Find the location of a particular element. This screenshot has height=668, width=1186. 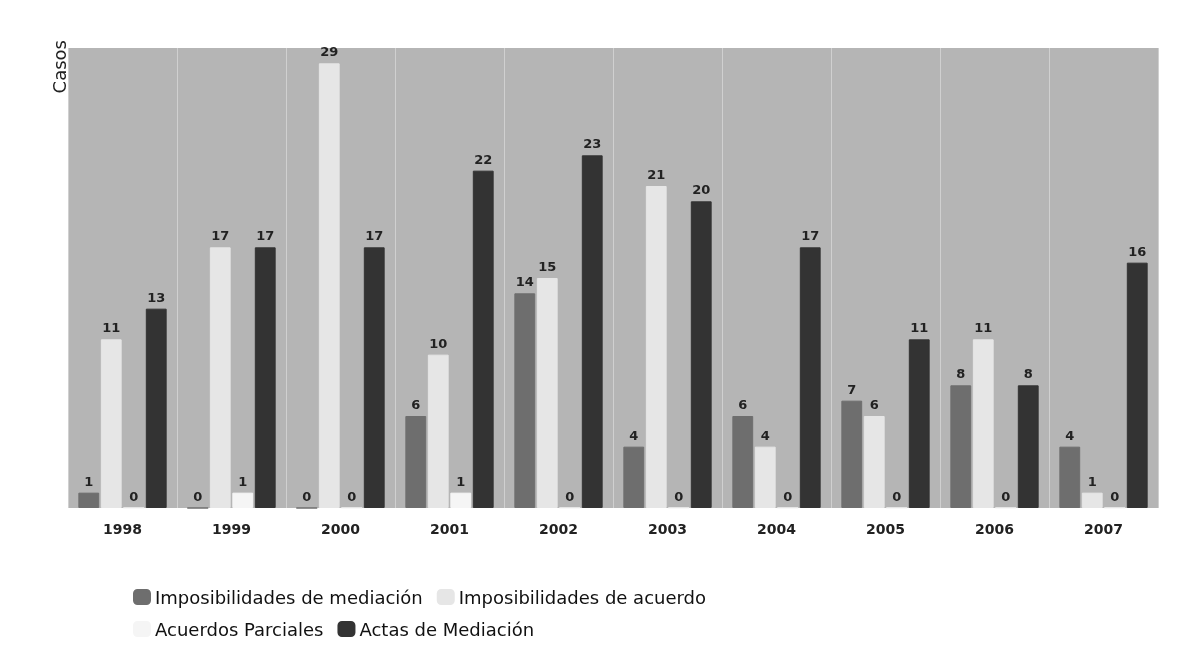

legend-label: Actas de Mediación is located at coordinates (447, 629).